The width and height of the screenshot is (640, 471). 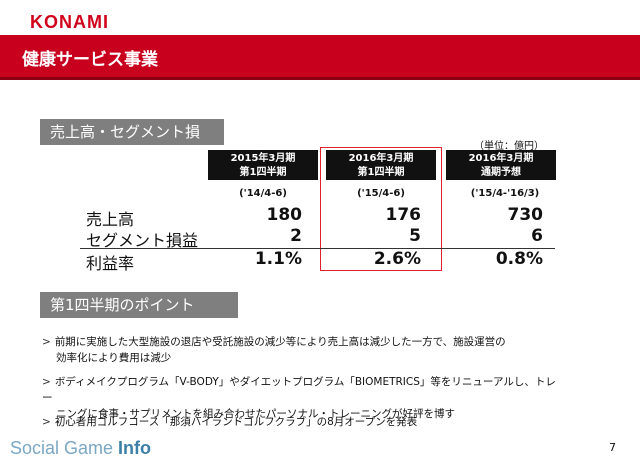 What do you see at coordinates (236, 422) in the screenshot?
I see `bullet-3-line1: 初心者用ゴルフコース「那須ハイランドゴルフクラブ」の8月オープンを発表` at bounding box center [236, 422].